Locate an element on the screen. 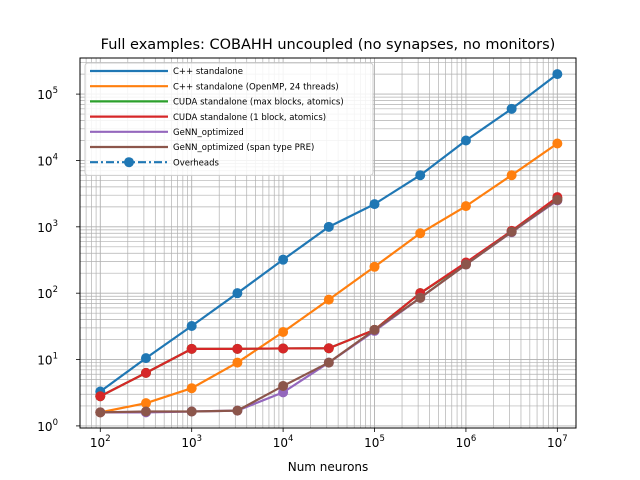 Image resolution: width=640 pixels, height=480 pixels. y-tick-label: 10⁴ is located at coordinates (47, 160).